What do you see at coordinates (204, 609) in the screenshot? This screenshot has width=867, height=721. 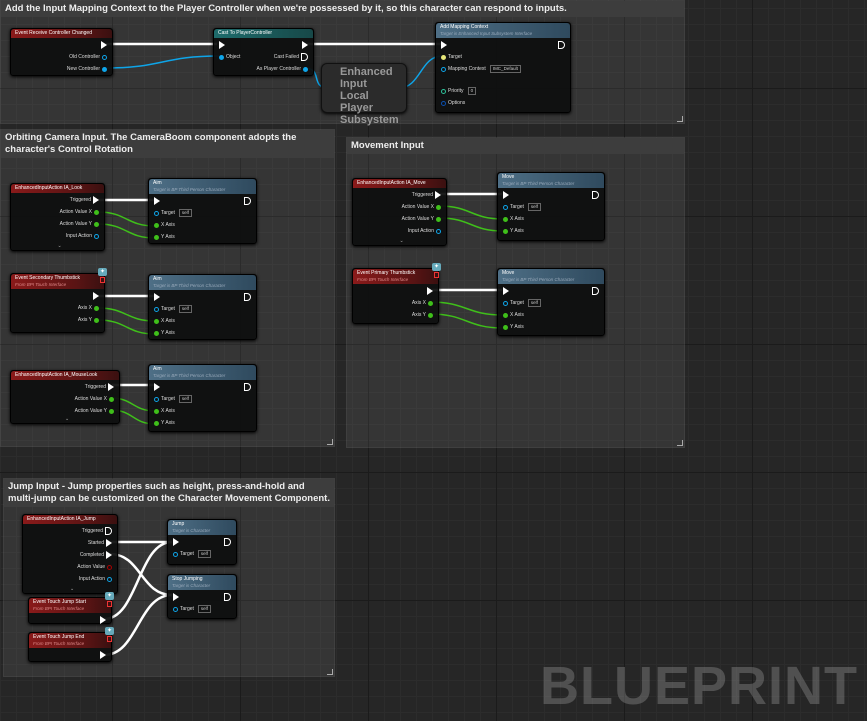 I see `pin-default-value: self` at bounding box center [204, 609].